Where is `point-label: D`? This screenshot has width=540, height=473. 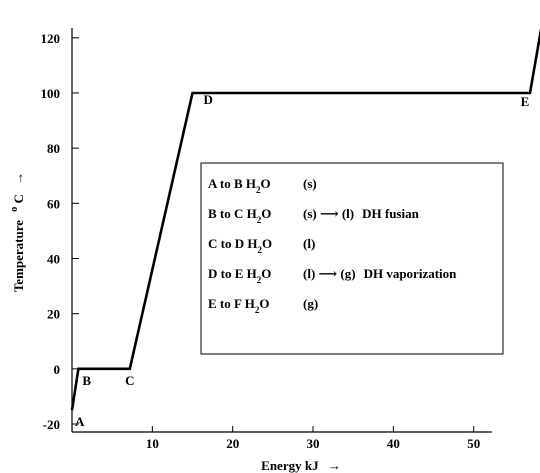 point-label: D is located at coordinates (208, 99).